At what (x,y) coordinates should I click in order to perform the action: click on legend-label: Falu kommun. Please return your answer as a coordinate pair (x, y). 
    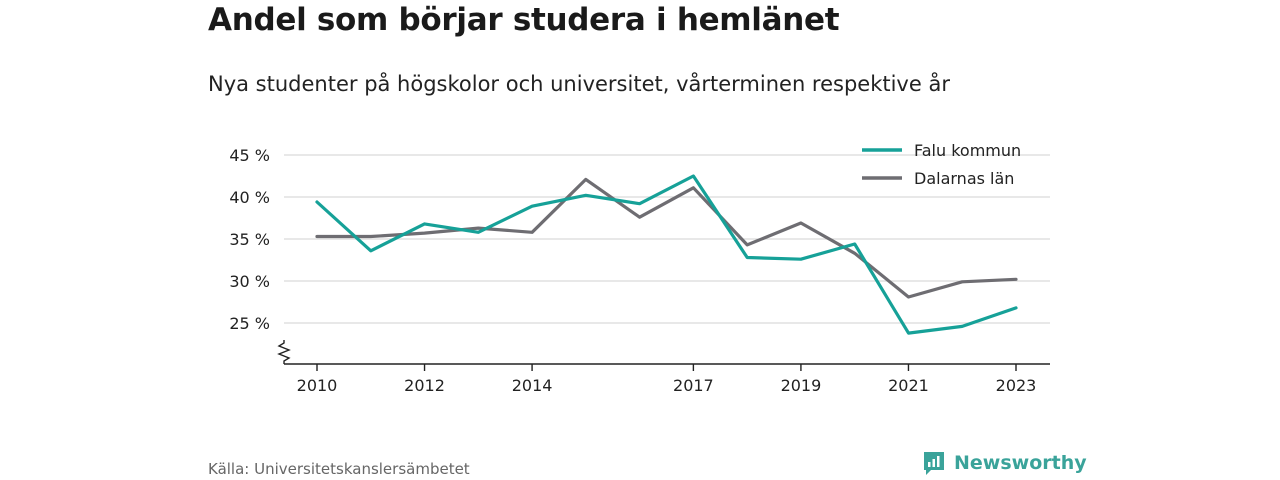
    Looking at the image, I should click on (967, 150).